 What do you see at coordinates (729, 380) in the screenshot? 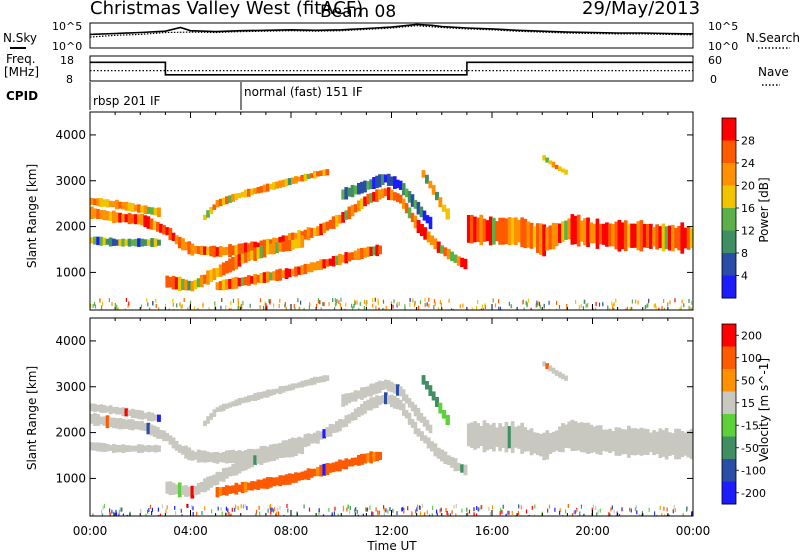
I see `colorbar-segment` at bounding box center [729, 380].